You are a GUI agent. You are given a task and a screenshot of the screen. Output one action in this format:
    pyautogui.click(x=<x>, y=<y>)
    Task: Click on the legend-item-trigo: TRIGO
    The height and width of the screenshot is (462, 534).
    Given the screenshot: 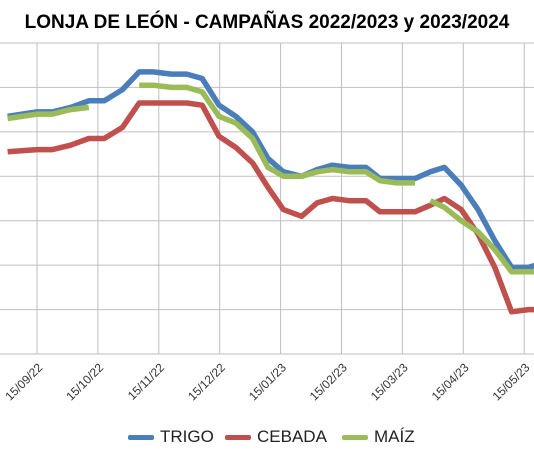 What is the action you would take?
    pyautogui.click(x=171, y=437)
    